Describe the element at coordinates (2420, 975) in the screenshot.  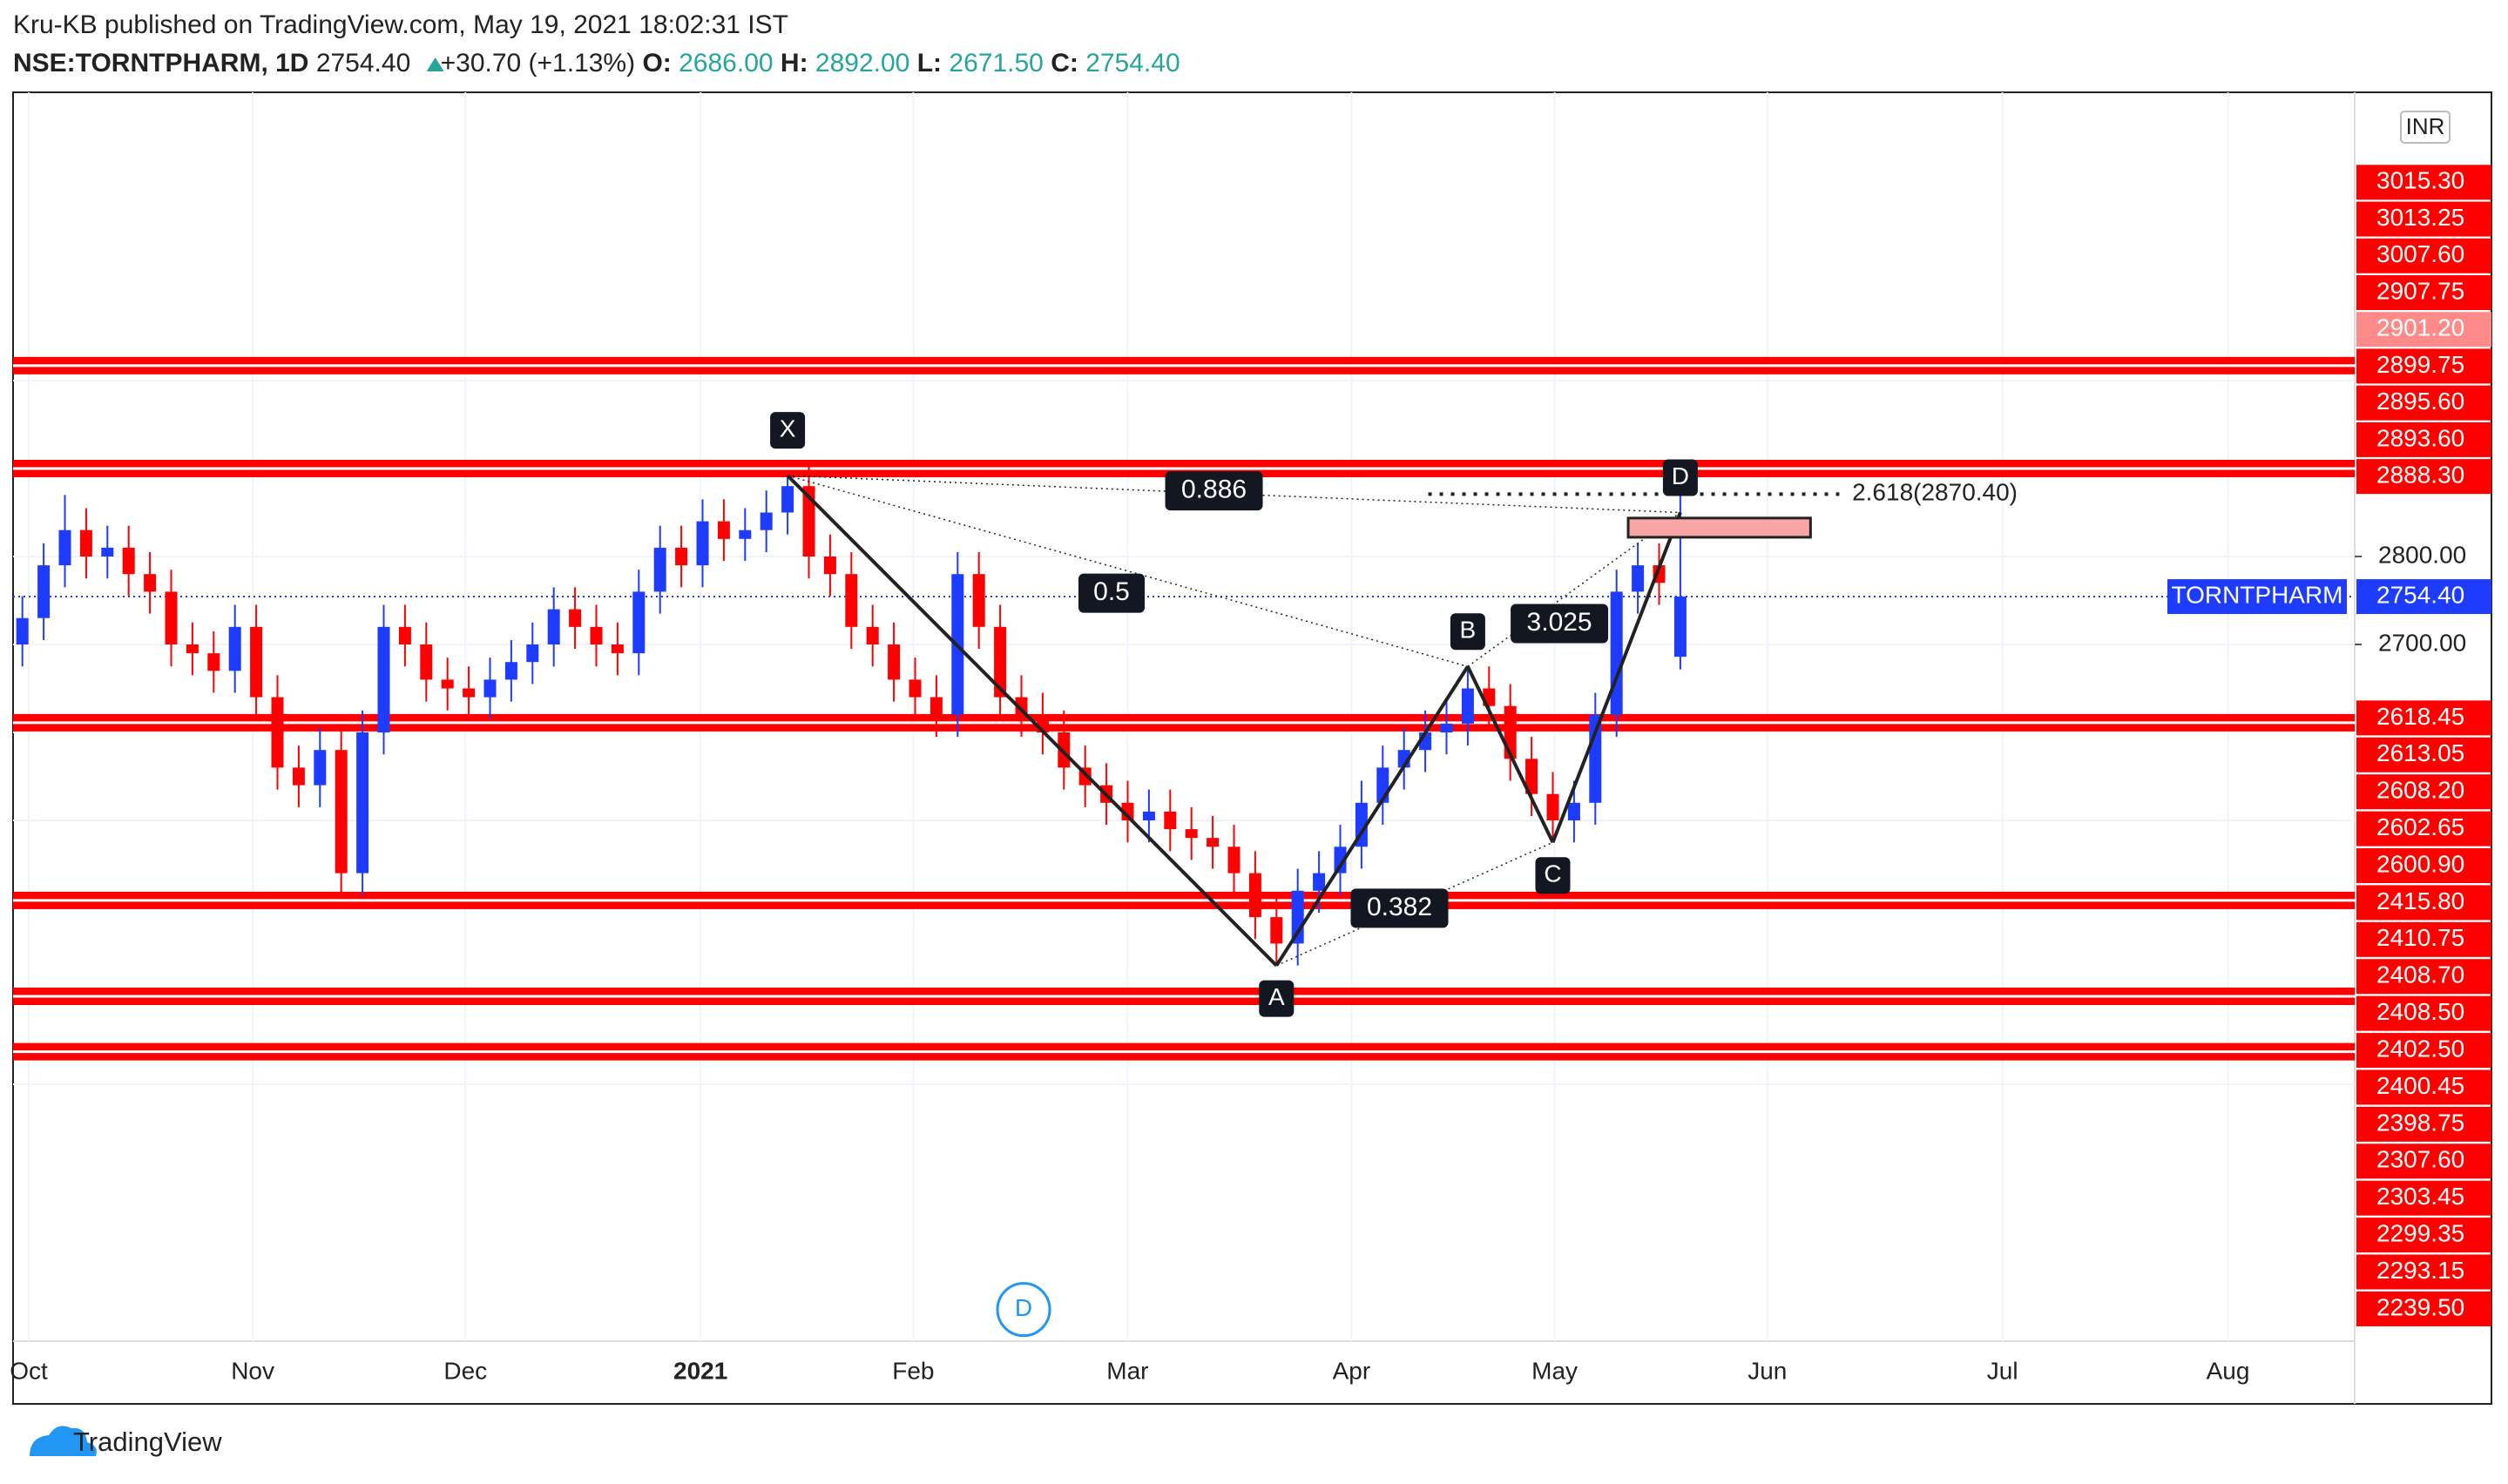
I see `level-label: 2408.70` at that location.